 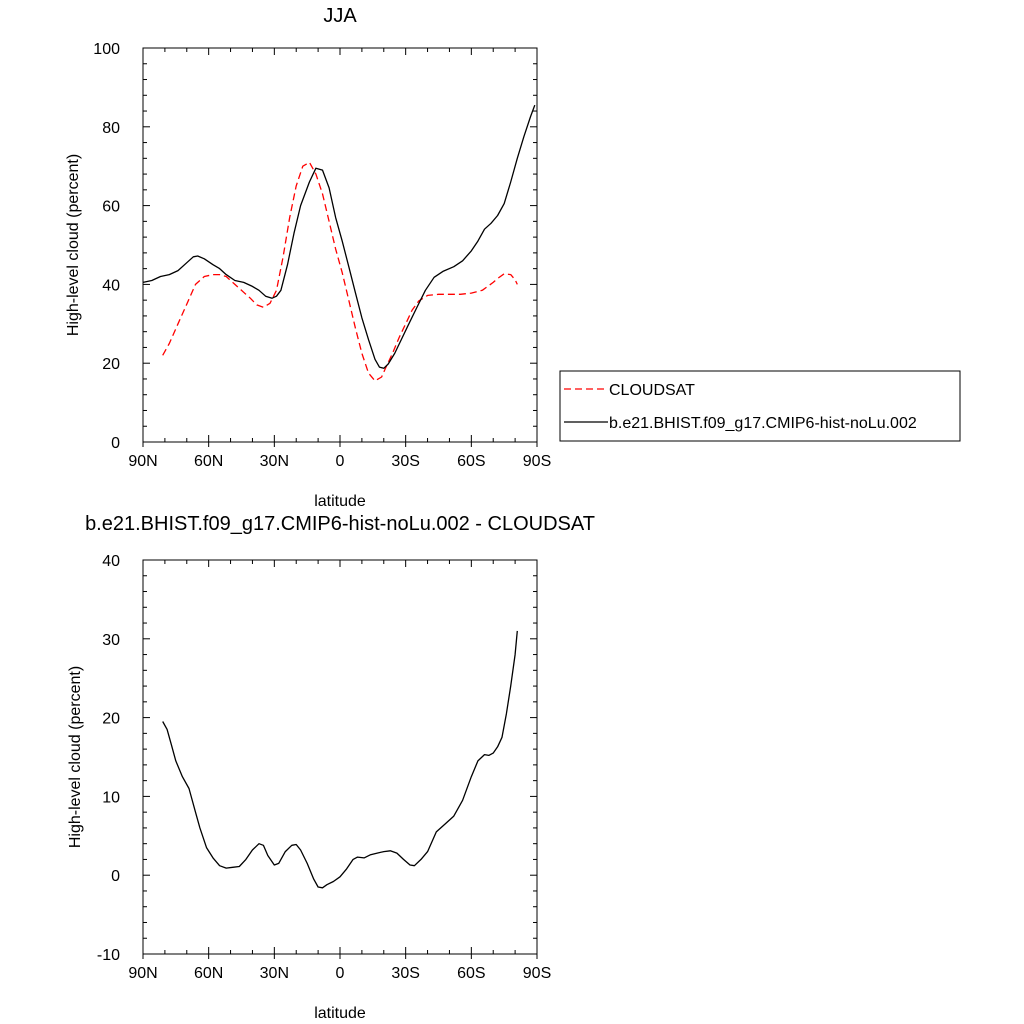 I want to click on bottom-x-tick-label: 30N, so click(x=274, y=973).